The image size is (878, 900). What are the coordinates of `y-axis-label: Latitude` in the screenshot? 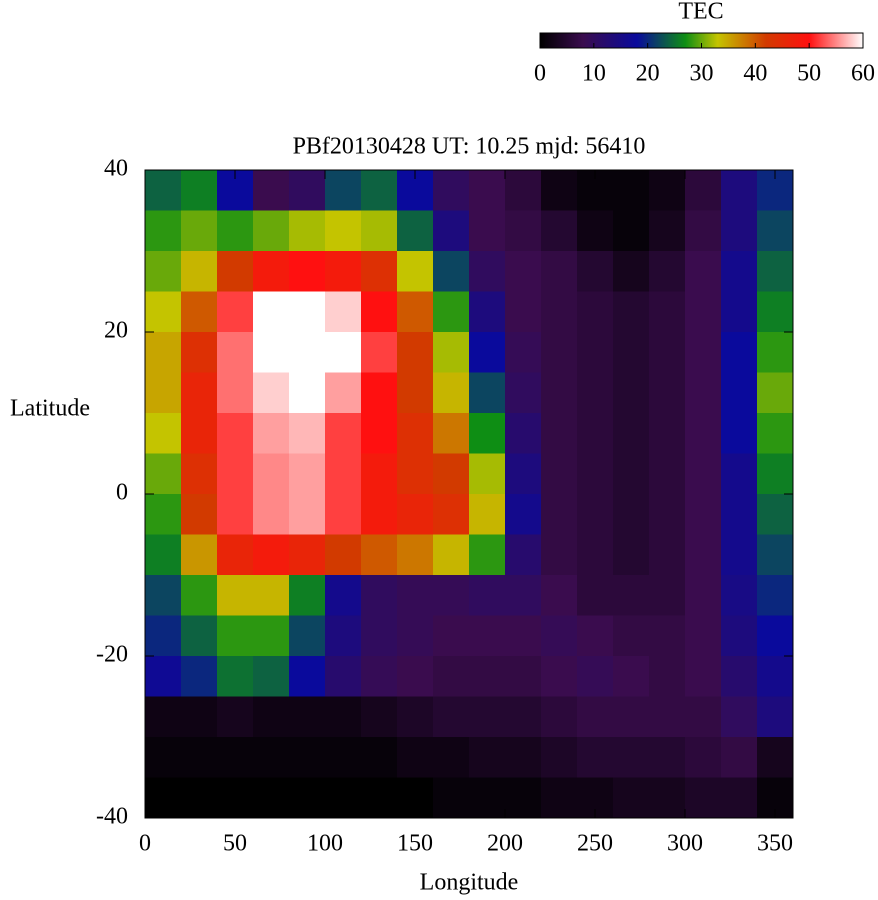 It's located at (50, 409).